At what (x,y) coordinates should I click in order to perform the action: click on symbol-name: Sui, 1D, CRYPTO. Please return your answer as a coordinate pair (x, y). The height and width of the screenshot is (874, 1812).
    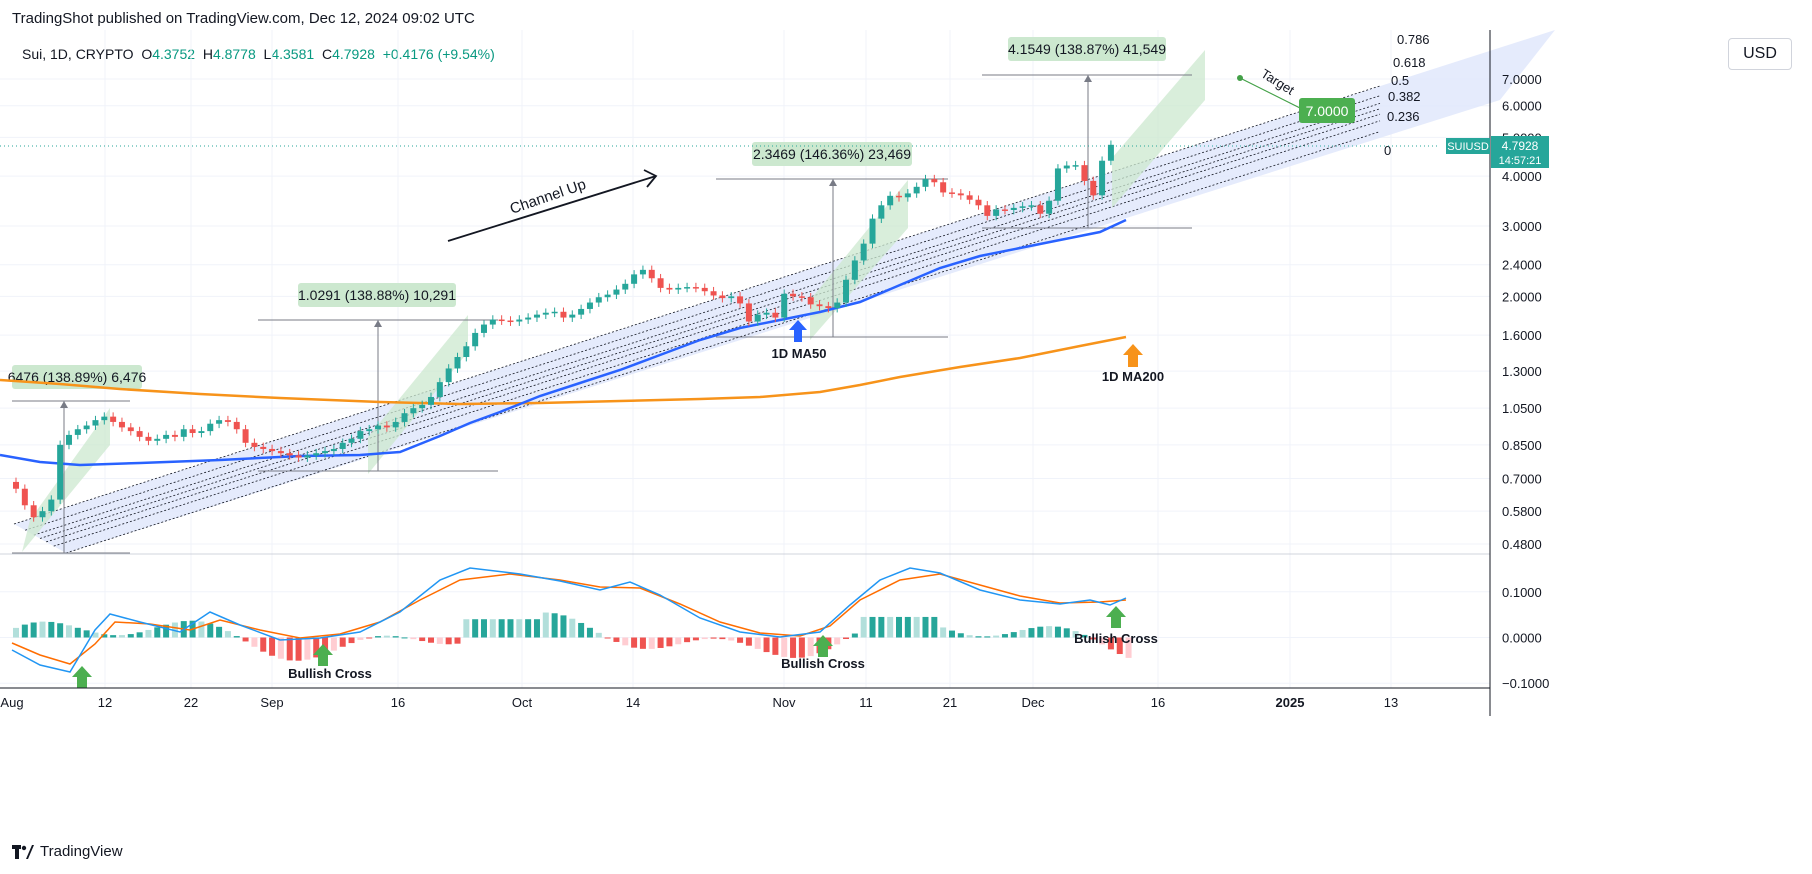
    Looking at the image, I should click on (78, 54).